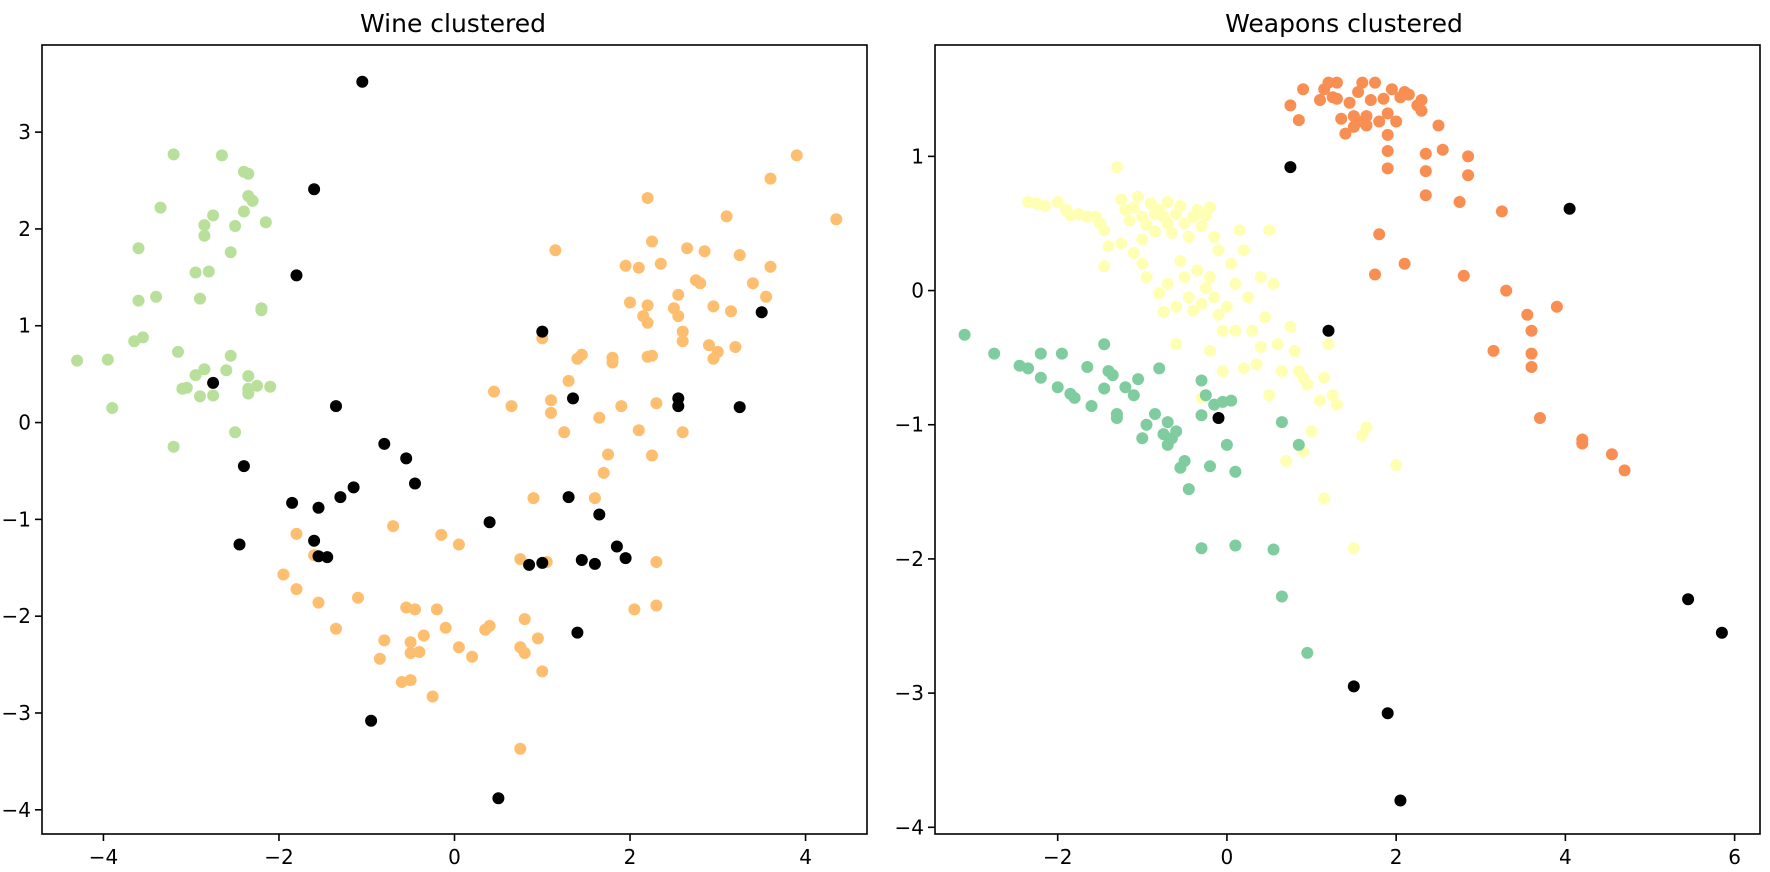  Describe the element at coordinates (909, 827) in the screenshot. I see `weapons-ytick-label-5: −4` at that location.